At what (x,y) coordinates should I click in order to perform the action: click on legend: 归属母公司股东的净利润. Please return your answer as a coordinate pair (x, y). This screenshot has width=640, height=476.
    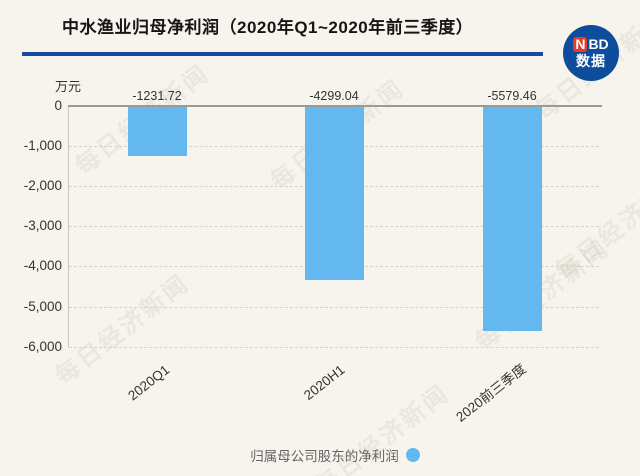
    Looking at the image, I should click on (335, 455).